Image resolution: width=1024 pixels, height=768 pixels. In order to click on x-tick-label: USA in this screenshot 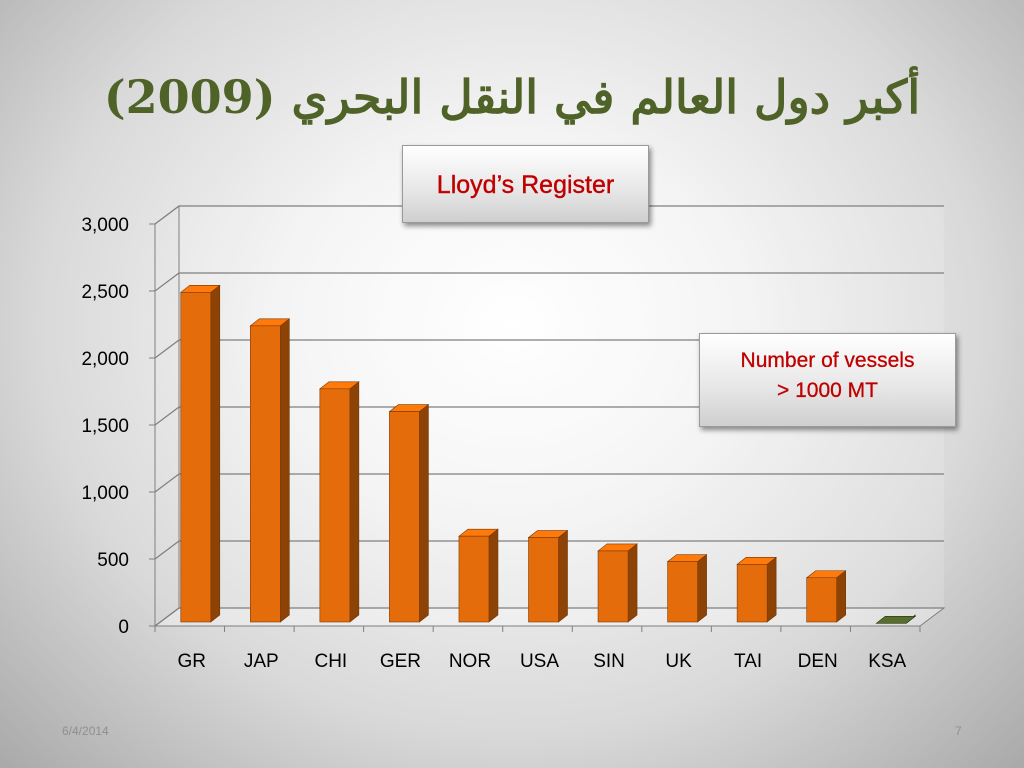, I will do `click(539, 661)`.